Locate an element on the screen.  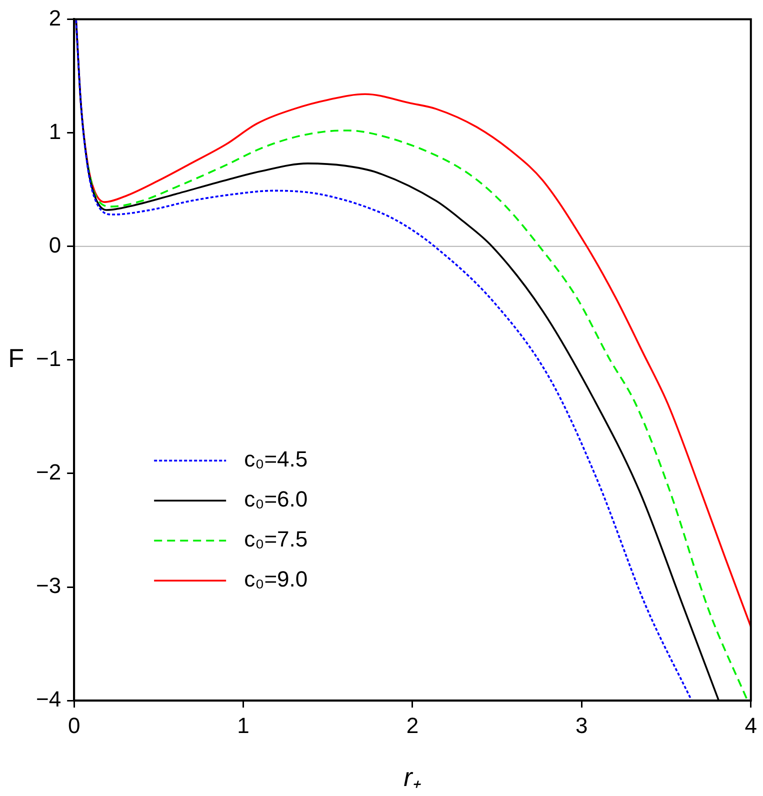
legend-label: c₀=9.0 is located at coordinates (276, 579).